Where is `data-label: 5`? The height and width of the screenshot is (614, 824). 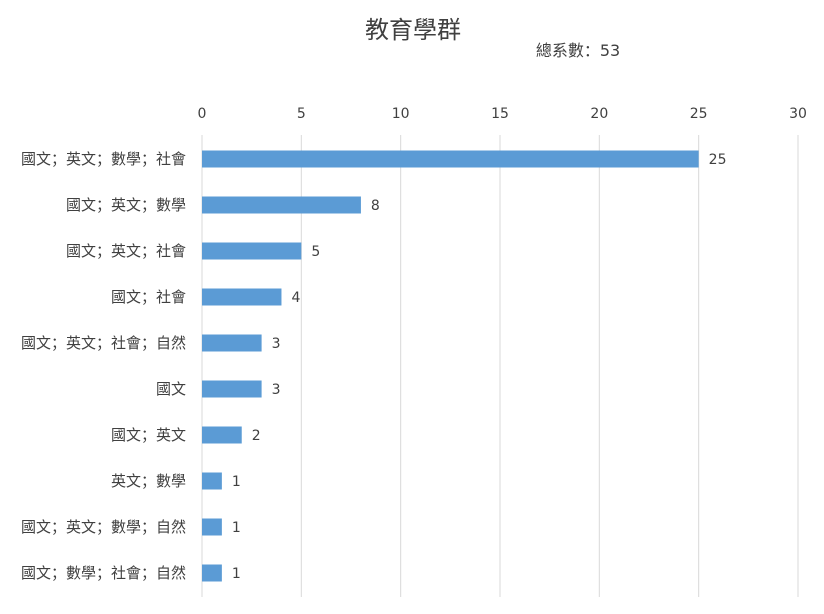 data-label: 5 is located at coordinates (315, 252).